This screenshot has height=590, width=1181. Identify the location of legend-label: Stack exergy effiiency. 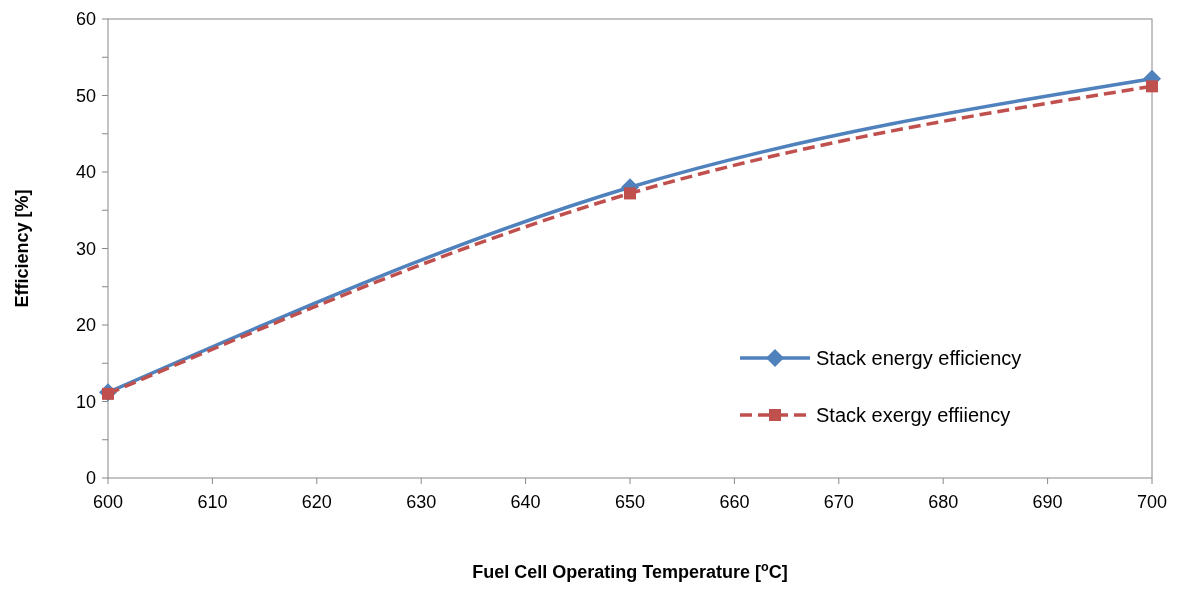
(913, 415).